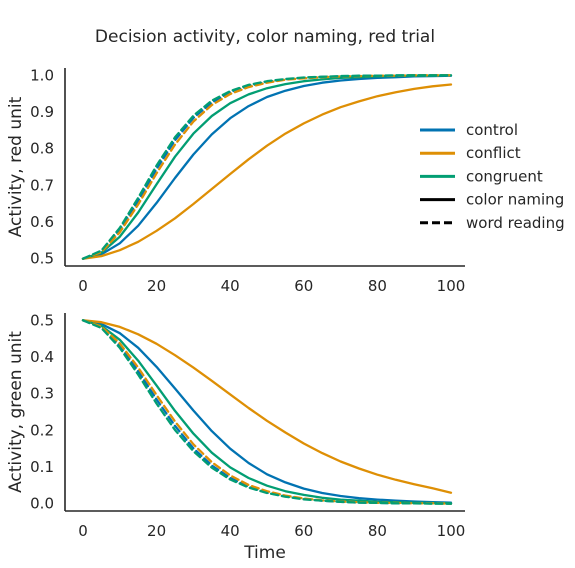  I want to click on bottom-panel-x-ticks: 0 20 40 60 80 100, so click(271, 531).